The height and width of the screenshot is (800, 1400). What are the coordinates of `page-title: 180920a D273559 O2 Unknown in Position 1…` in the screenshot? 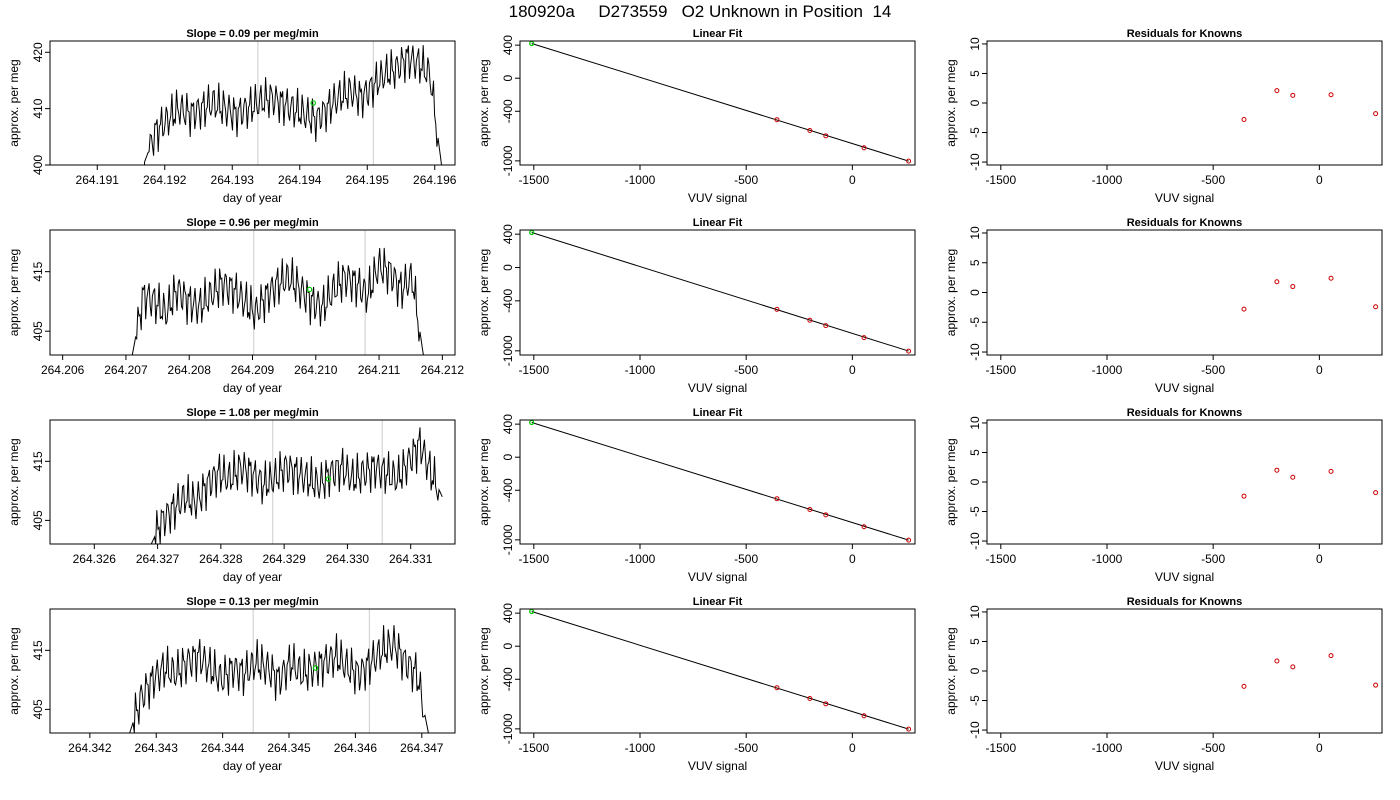 It's located at (700, 11).